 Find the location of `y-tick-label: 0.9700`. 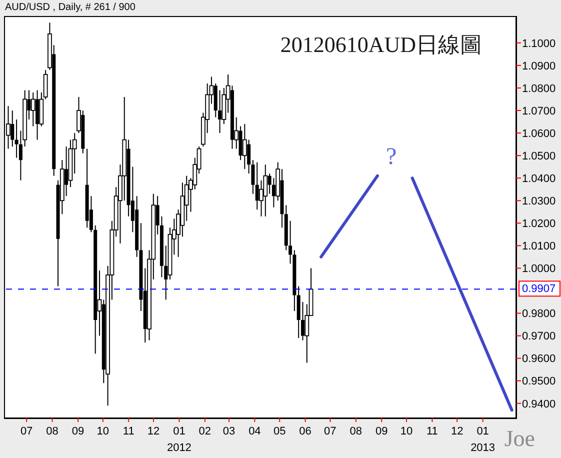

y-tick-label: 0.9700 is located at coordinates (539, 336).